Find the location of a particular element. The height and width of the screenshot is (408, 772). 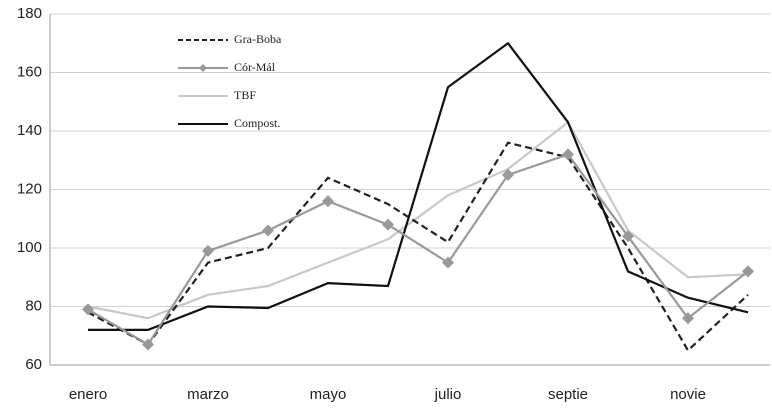

y-tick-label: 60 is located at coordinates (33, 364).